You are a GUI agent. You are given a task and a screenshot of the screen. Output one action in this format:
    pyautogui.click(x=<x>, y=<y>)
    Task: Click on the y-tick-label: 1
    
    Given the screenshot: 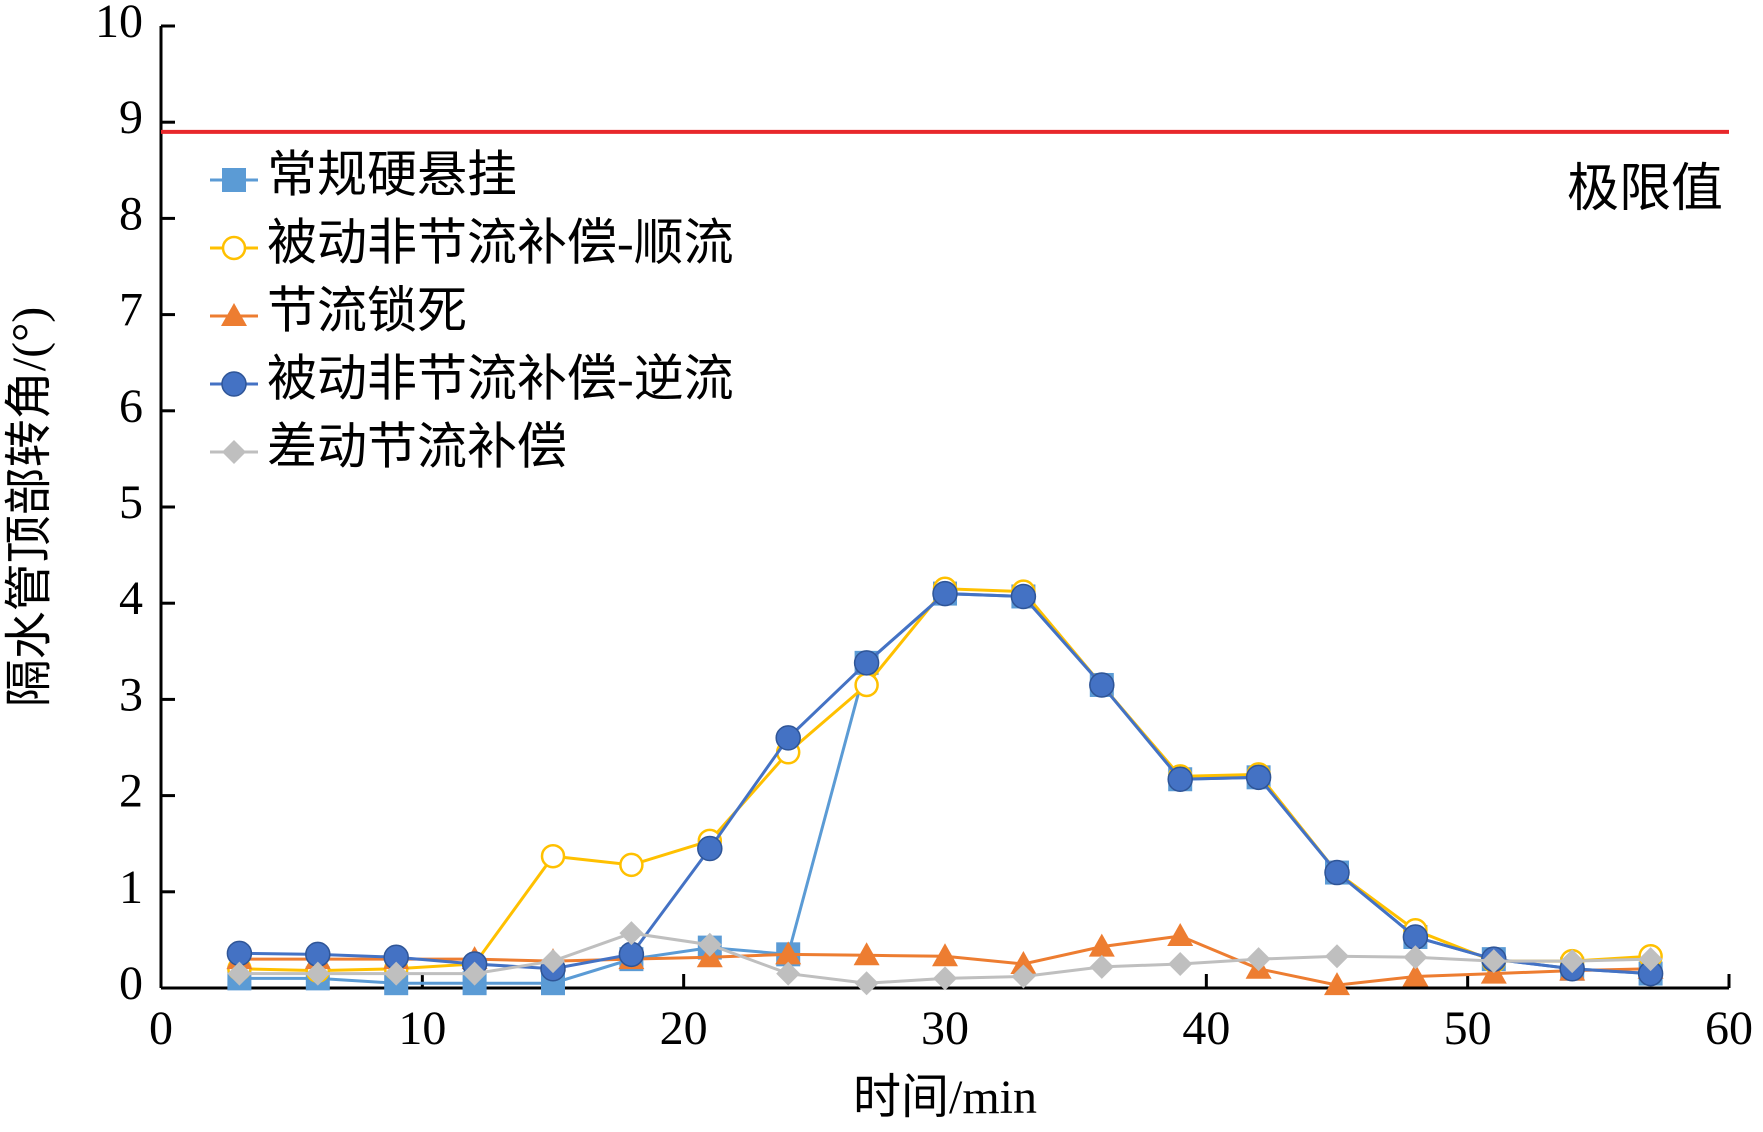 What is the action you would take?
    pyautogui.click(x=131, y=887)
    